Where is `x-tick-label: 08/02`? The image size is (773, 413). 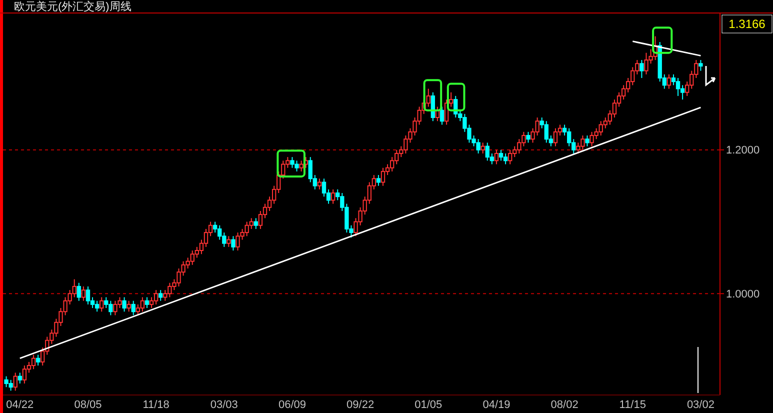
x-tick-label: 08/02 is located at coordinates (564, 405).